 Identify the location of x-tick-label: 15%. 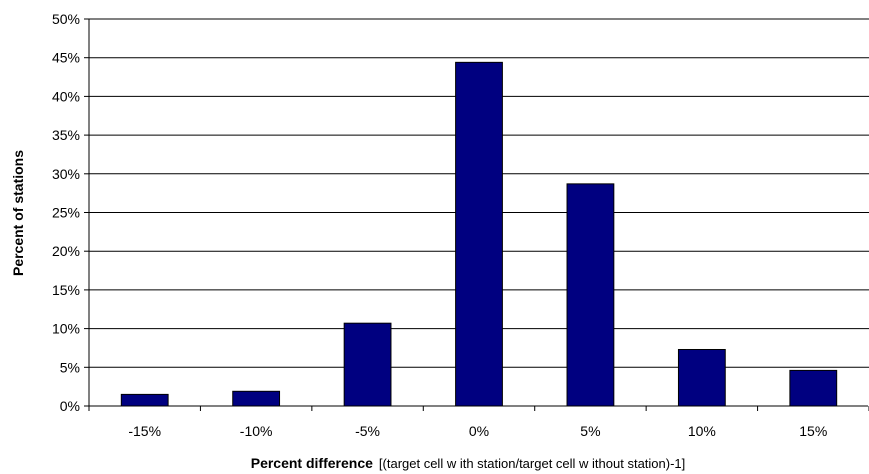
(813, 431).